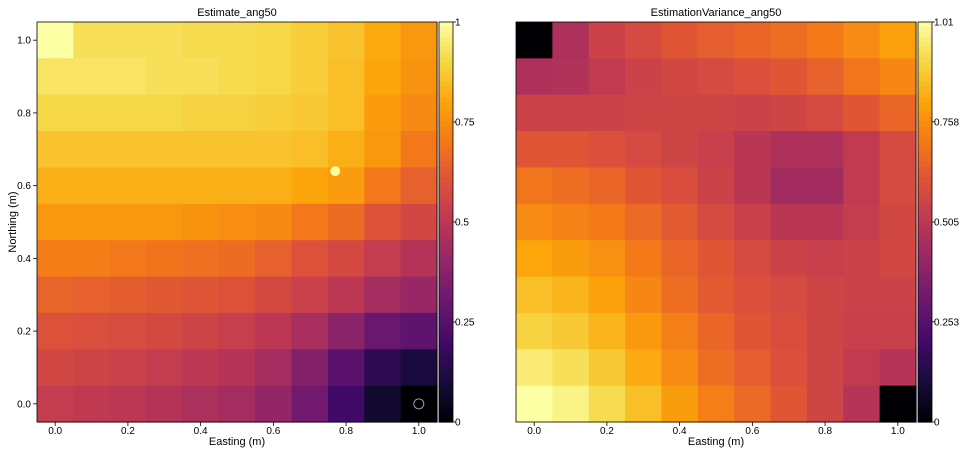 The width and height of the screenshot is (964, 455). What do you see at coordinates (24, 332) in the screenshot?
I see `y-tick-label: 0.2` at bounding box center [24, 332].